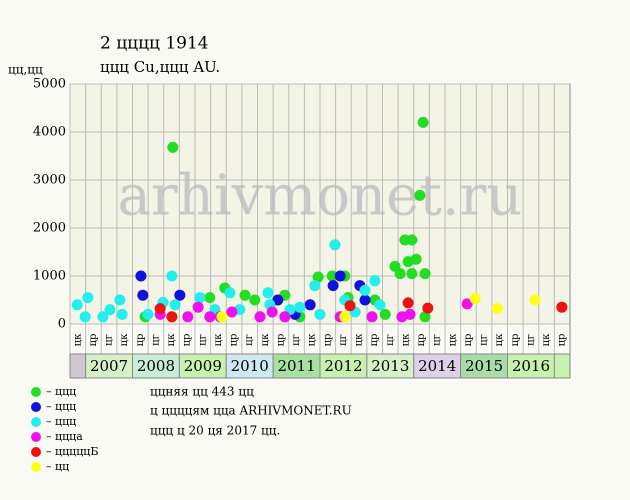  What do you see at coordinates (296, 366) in the screenshot?
I see `year-label: 2011` at bounding box center [296, 366].